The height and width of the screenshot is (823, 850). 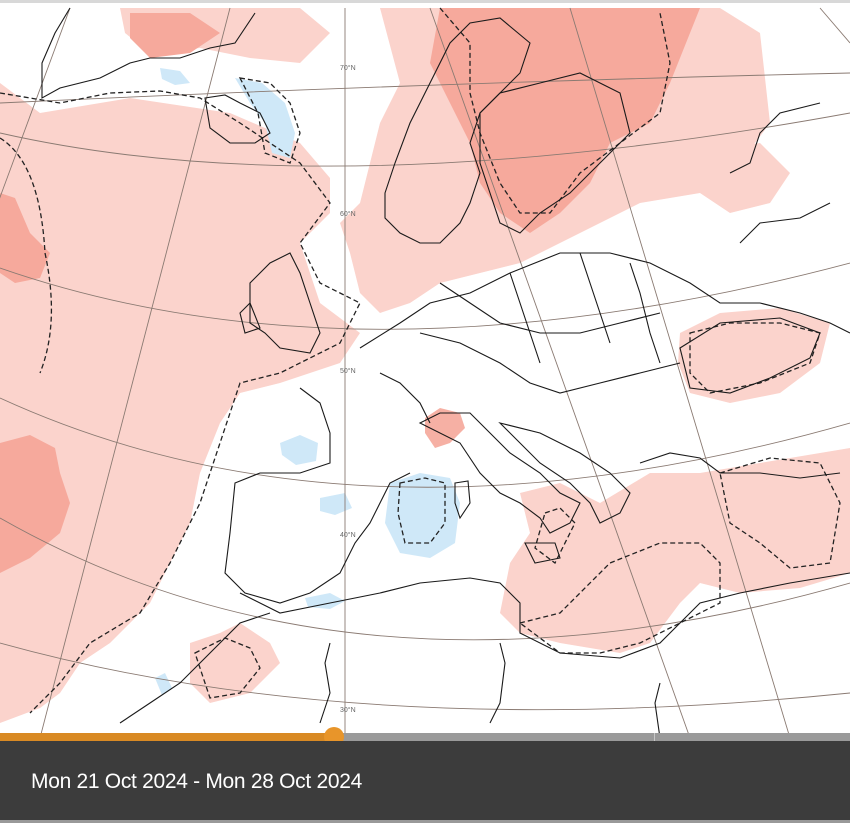 I want to click on warm-anomaly-morocco, so click(x=235, y=663).